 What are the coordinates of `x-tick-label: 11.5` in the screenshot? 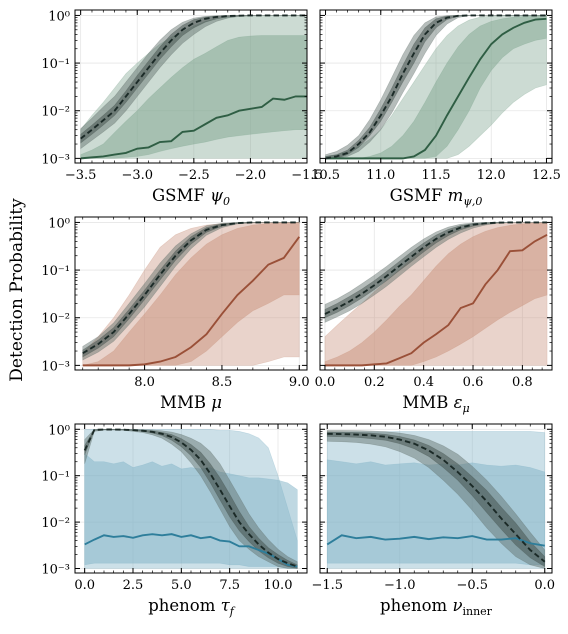 It's located at (436, 175).